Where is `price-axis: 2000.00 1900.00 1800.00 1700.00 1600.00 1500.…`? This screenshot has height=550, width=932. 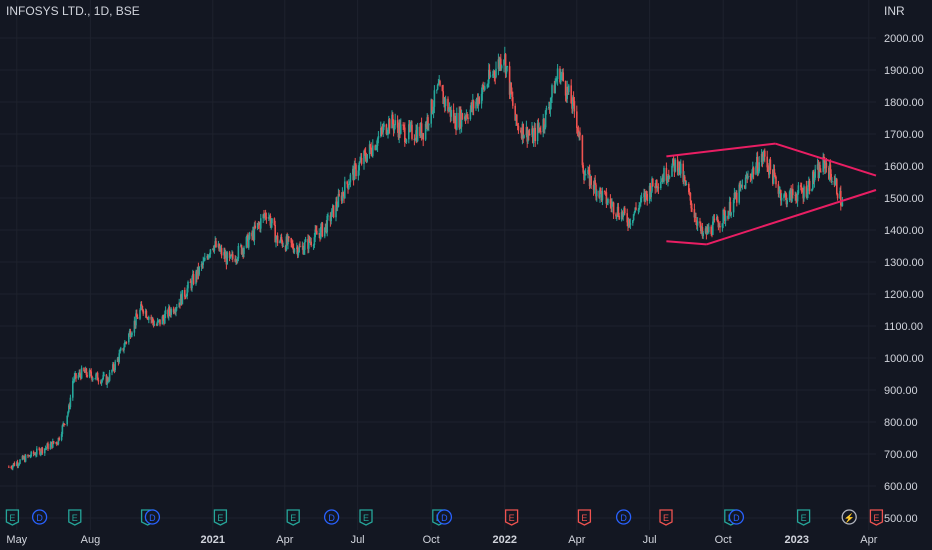
price-axis: 2000.00 1900.00 1800.00 1700.00 1600.00 1500.… is located at coordinates (904, 279).